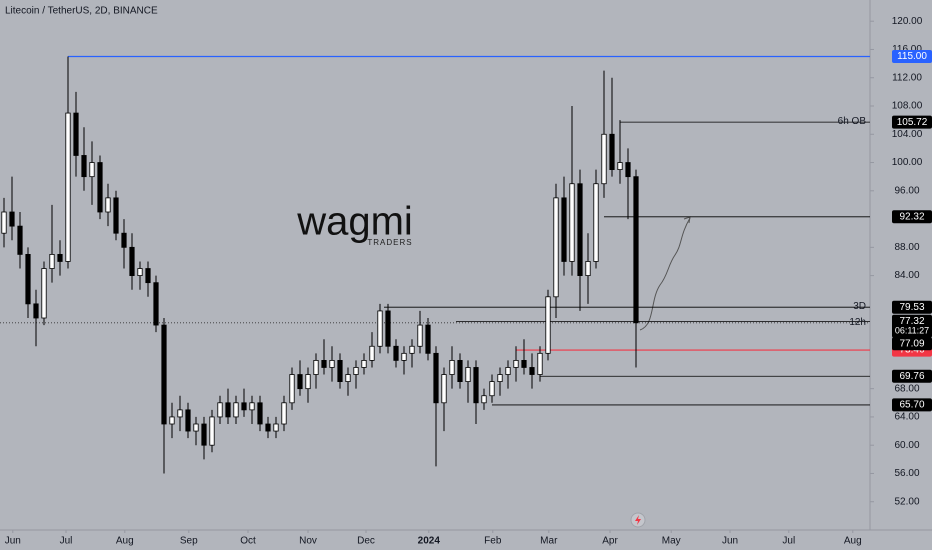  I want to click on lightning, so click(638, 520).